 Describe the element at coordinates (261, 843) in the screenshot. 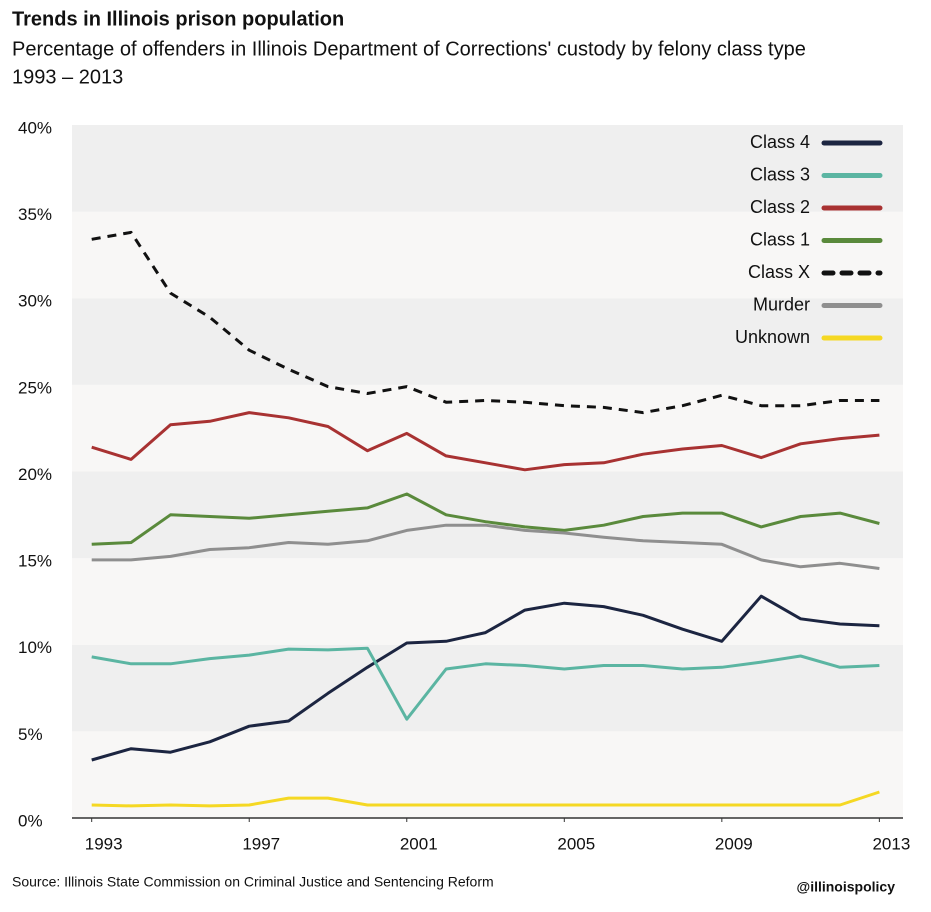

I see `x-tick-label: 1997` at that location.